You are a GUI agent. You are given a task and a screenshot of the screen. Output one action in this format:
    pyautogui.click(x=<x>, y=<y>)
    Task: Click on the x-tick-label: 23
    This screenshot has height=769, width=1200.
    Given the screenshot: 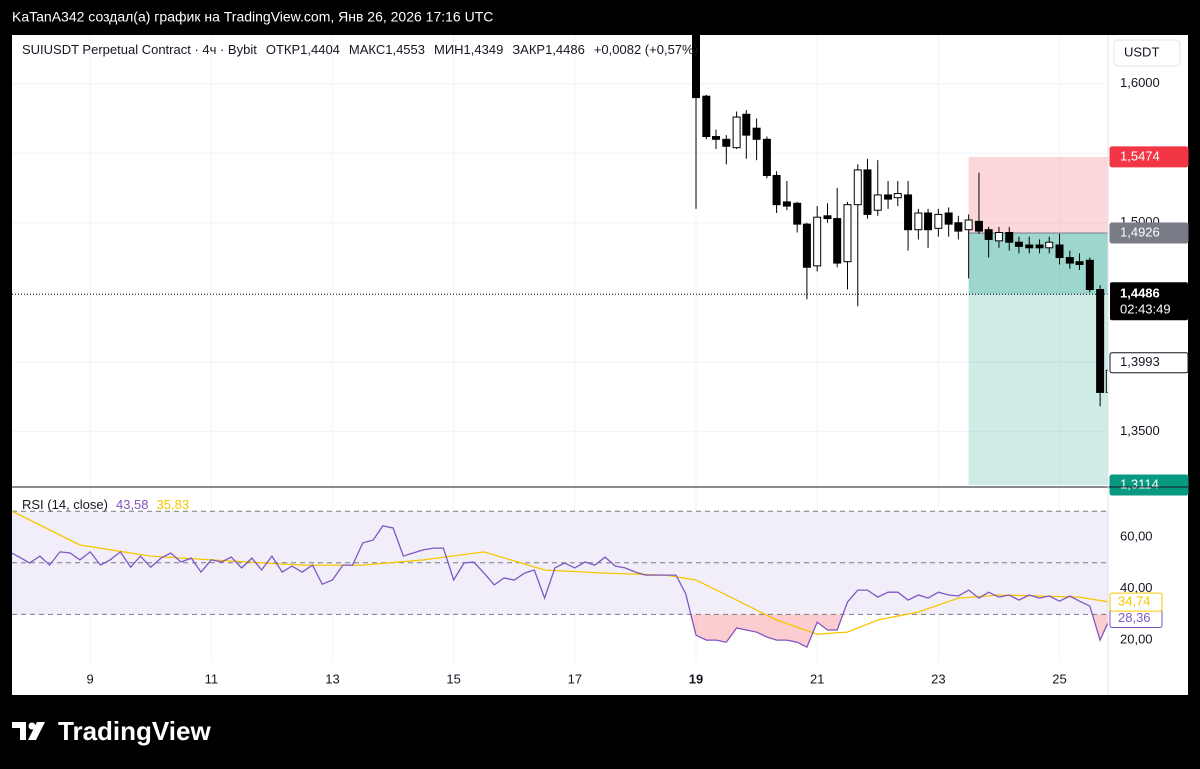 What is the action you would take?
    pyautogui.click(x=938, y=678)
    